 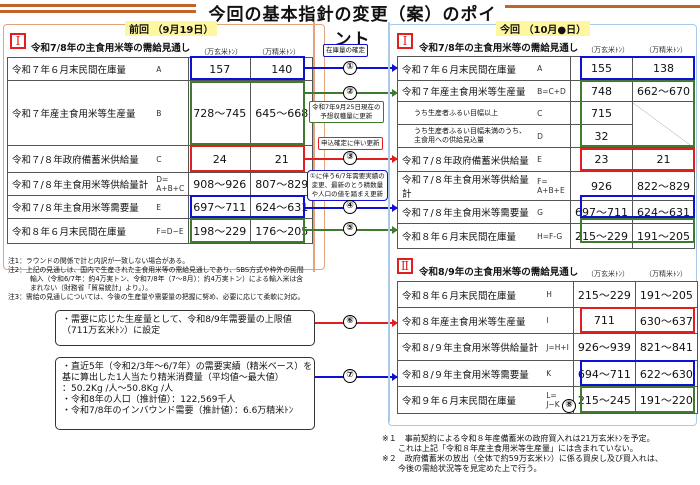 What do you see at coordinates (171, 69) in the screenshot?
I see `row-formula: A` at bounding box center [171, 69].